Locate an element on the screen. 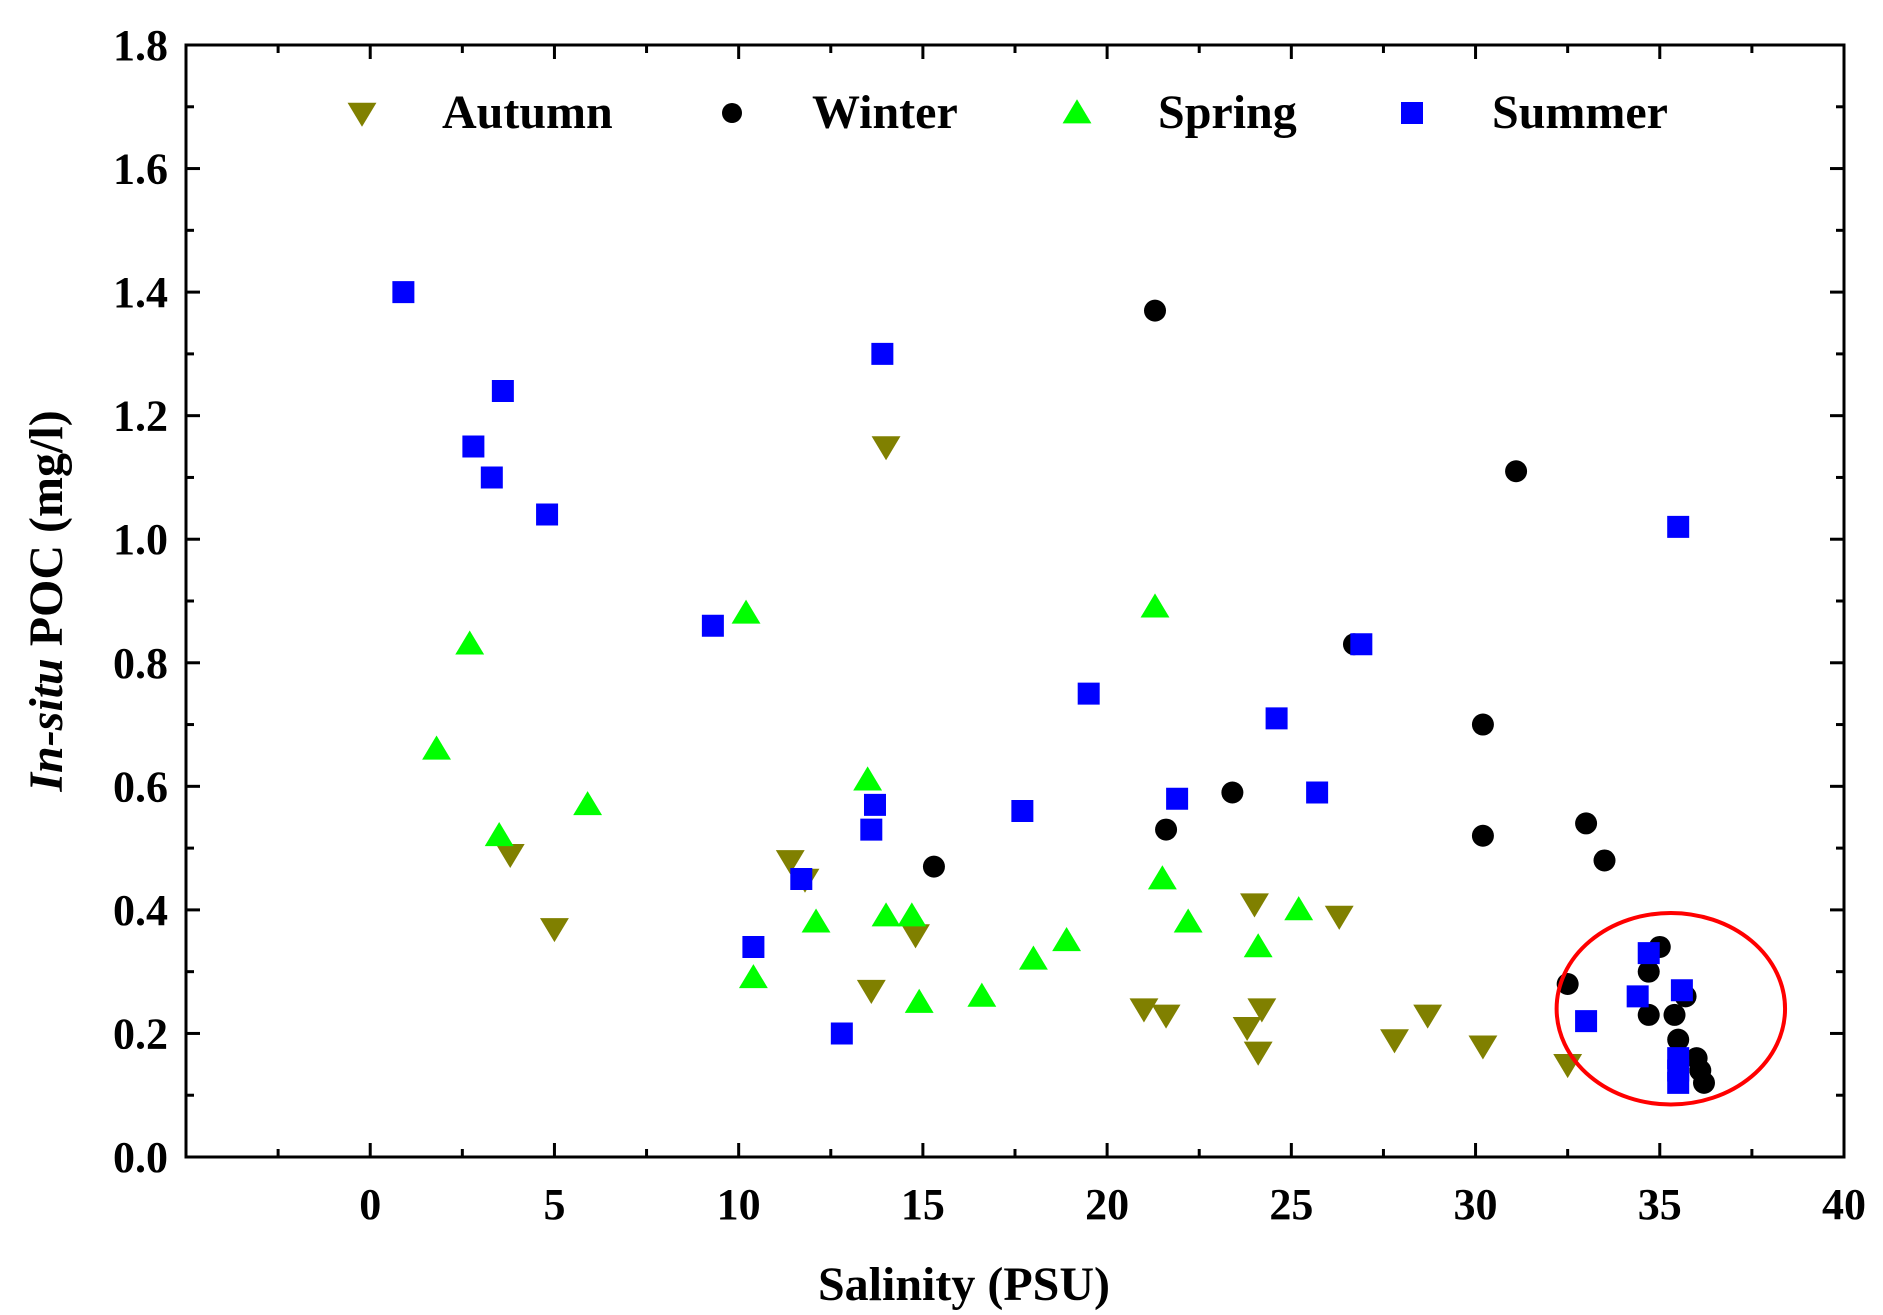  y-tick-label: 1.4 is located at coordinates (140, 292).